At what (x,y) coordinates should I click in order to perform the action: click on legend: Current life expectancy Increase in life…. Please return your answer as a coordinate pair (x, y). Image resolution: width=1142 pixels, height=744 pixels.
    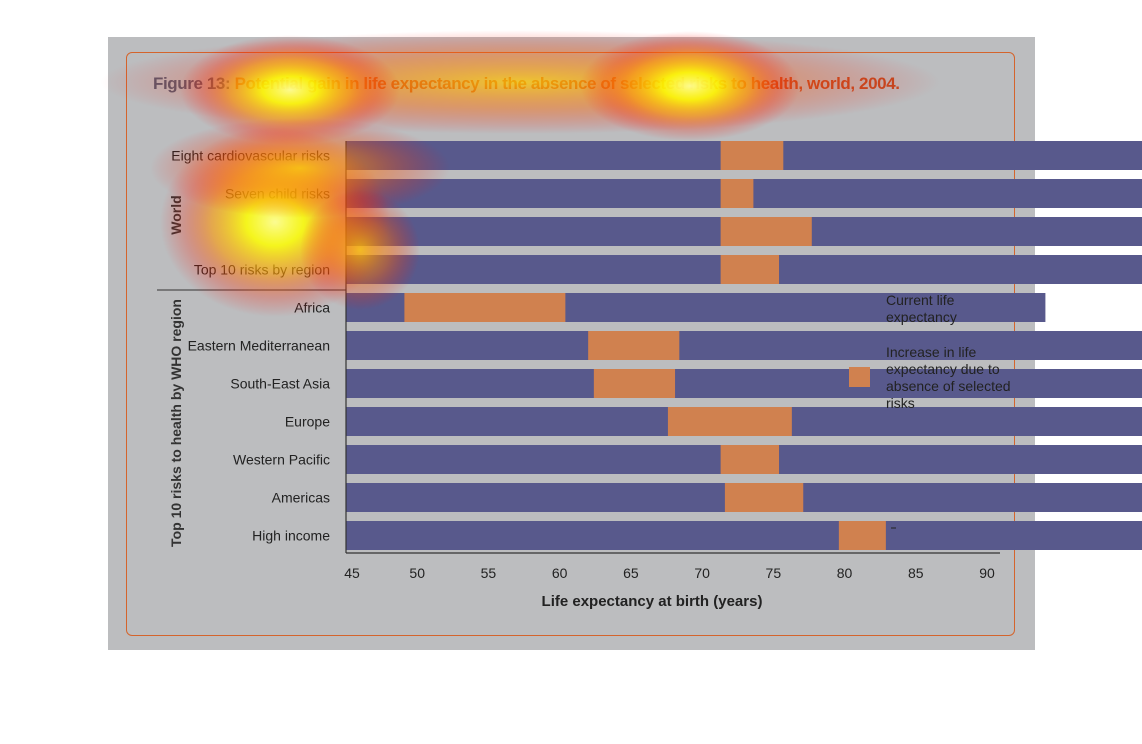
    Looking at the image, I should click on (931, 351).